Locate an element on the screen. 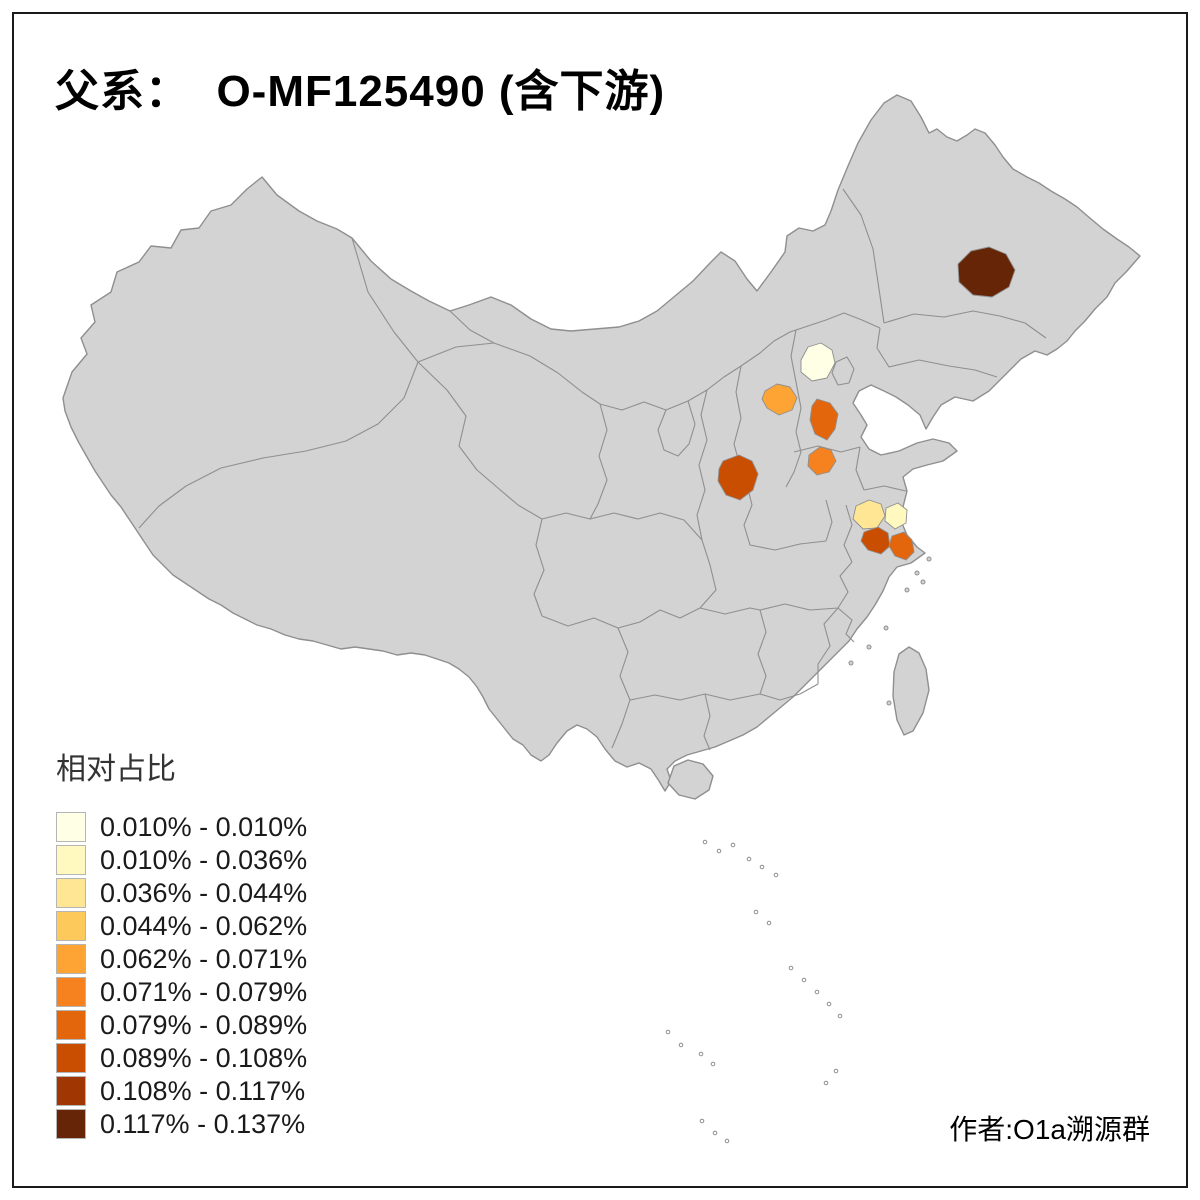 This screenshot has width=1200, height=1200. hainan-island is located at coordinates (690, 779).